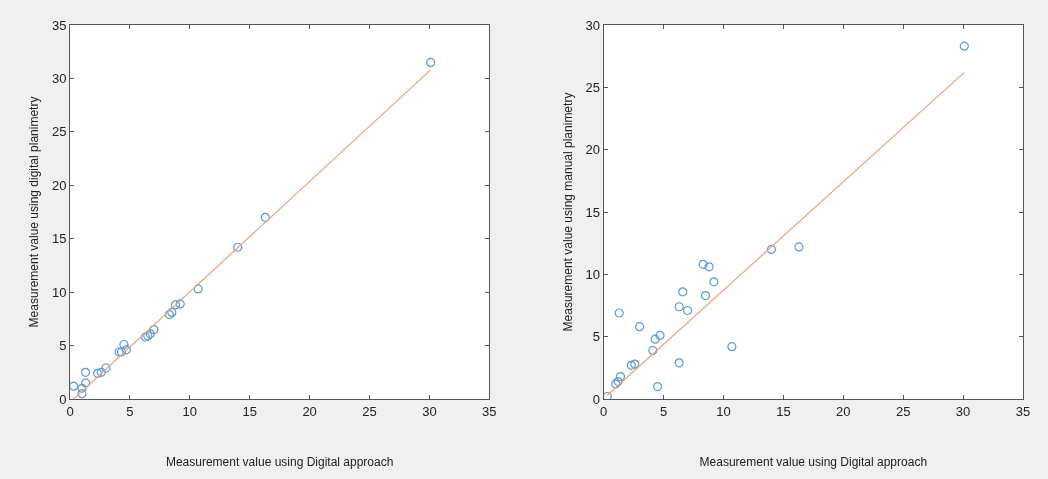  I want to click on y-axis-title: Measurement value using manual planimetry, so click(567, 212).